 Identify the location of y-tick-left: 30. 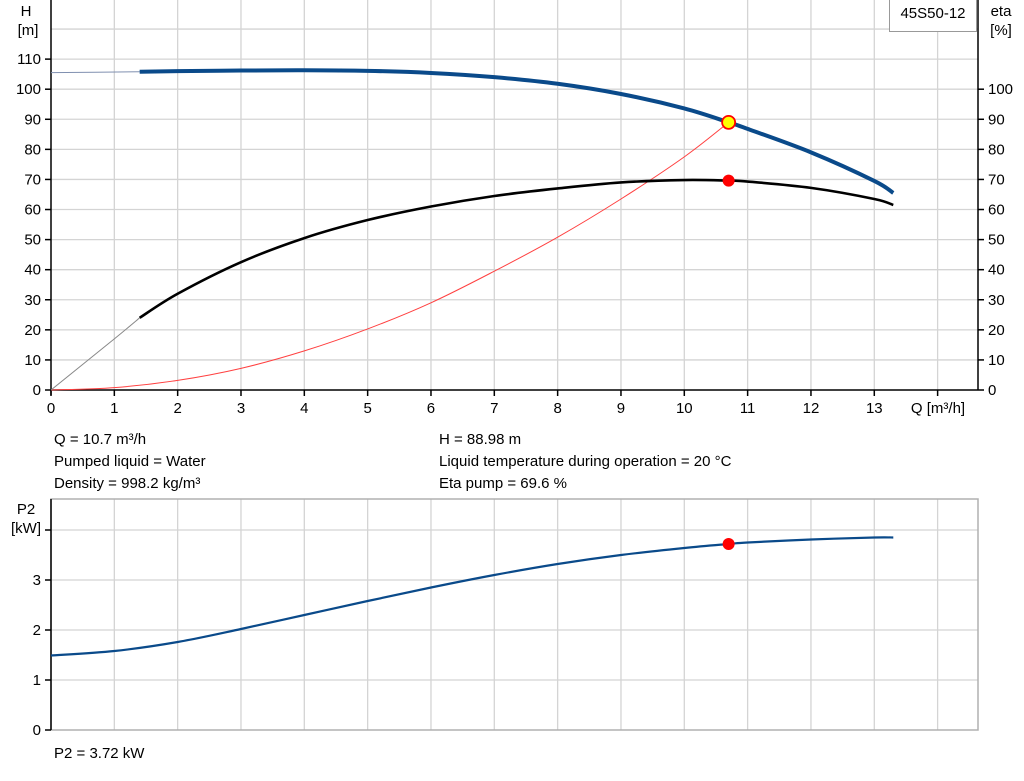
(32, 300).